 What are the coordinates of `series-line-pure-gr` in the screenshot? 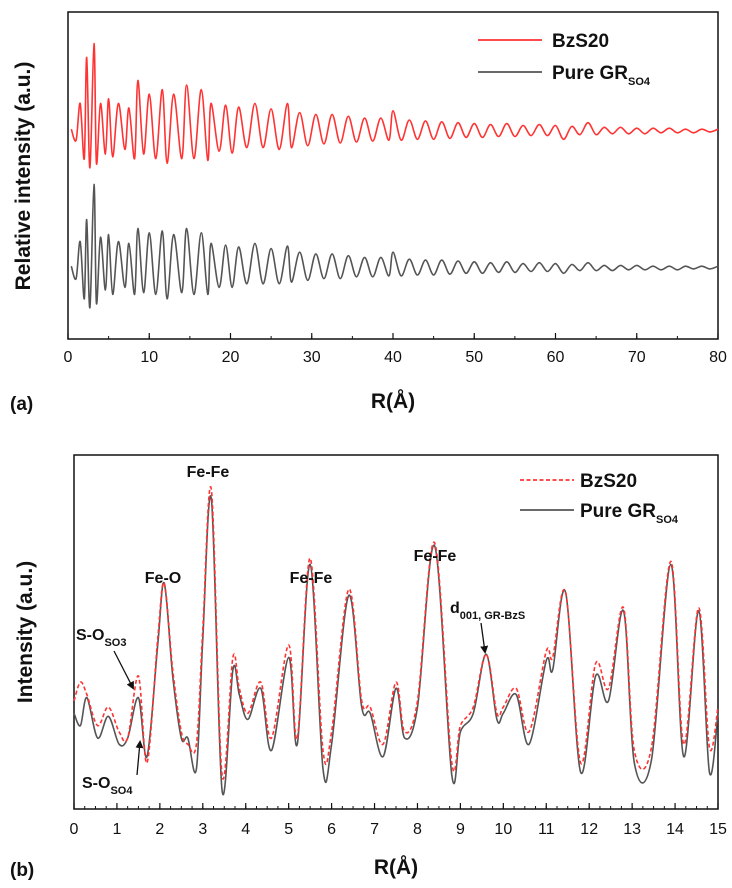 It's located at (394, 246).